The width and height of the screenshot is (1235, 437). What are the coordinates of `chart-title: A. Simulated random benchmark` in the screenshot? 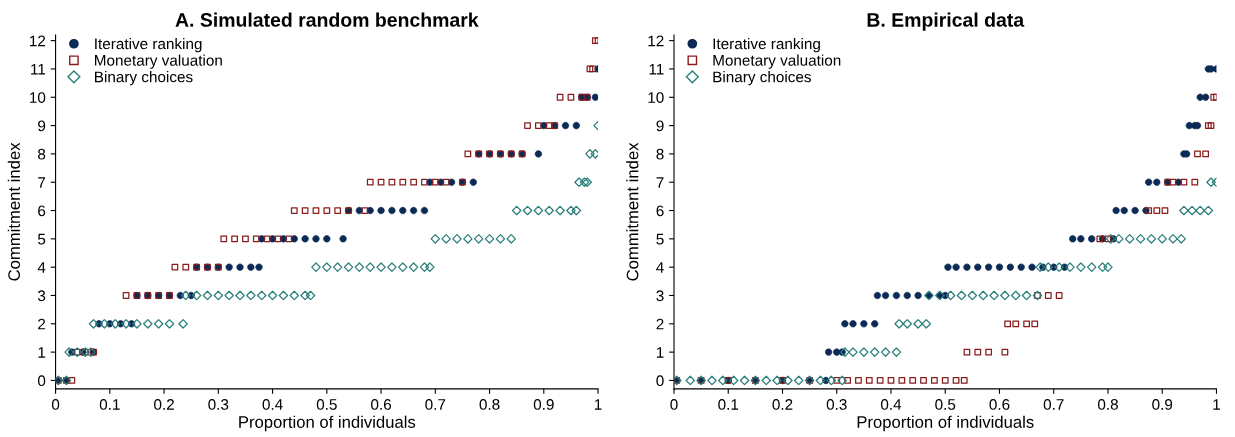 It's located at (327, 19).